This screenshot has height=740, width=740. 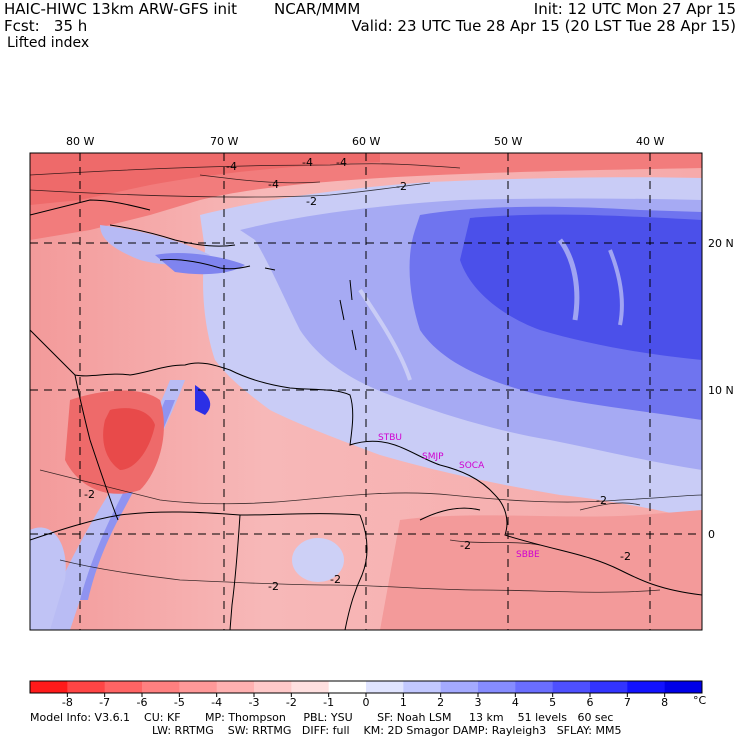 What do you see at coordinates (478, 702) in the screenshot?
I see `colorbar-tick-label: 3` at bounding box center [478, 702].